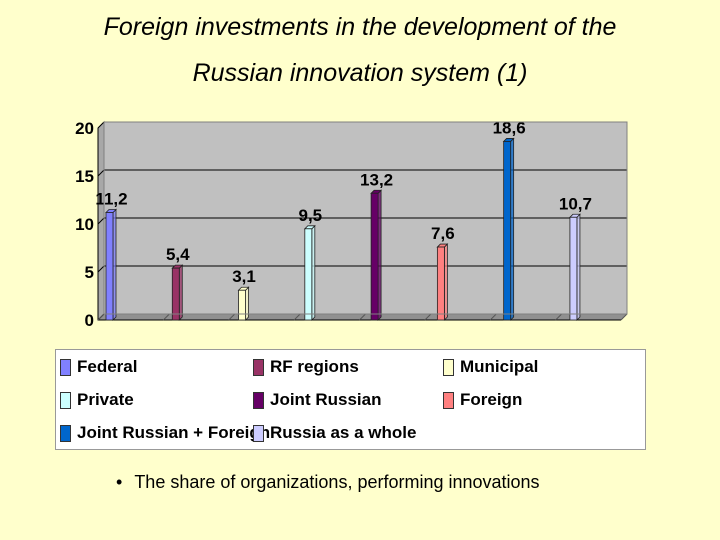 Image resolution: width=720 pixels, height=540 pixels. What do you see at coordinates (343, 432) in the screenshot?
I see `legend-label: Russia as a whole` at bounding box center [343, 432].